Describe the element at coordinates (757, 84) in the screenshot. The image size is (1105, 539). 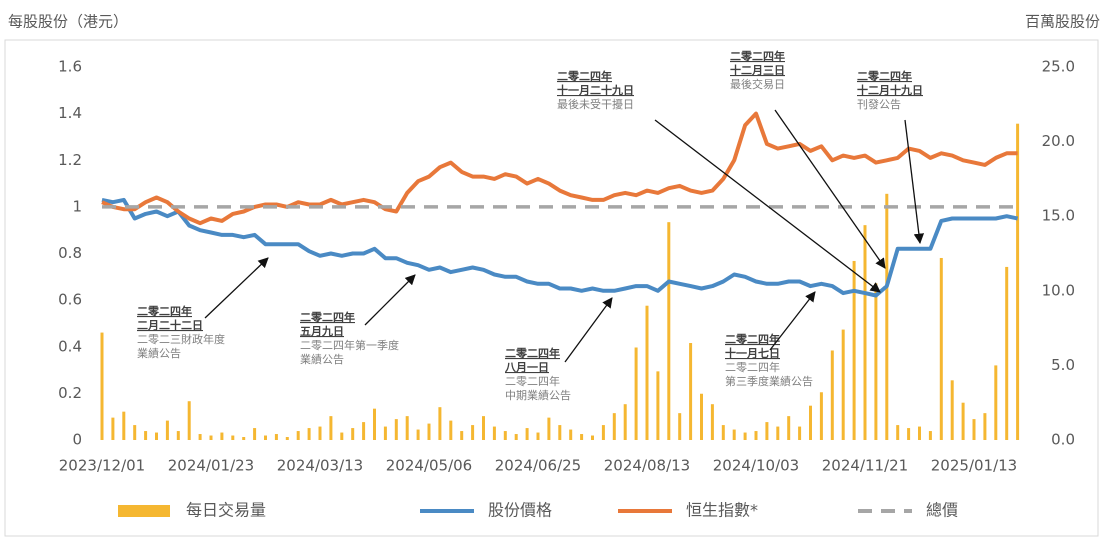
I see `annotation-text: 最後交易日` at that location.